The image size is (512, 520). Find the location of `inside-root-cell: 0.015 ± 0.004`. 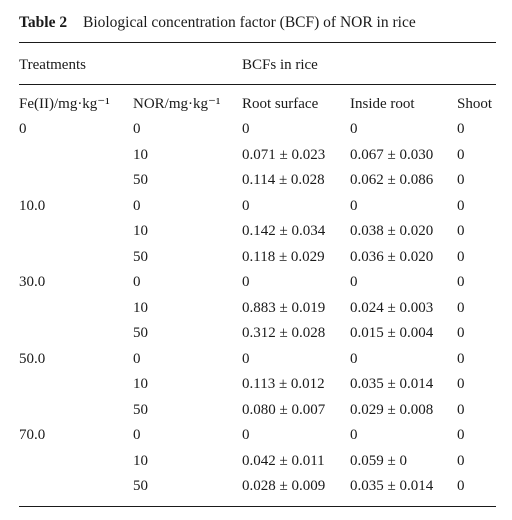

inside-root-cell: 0.015 ± 0.004 is located at coordinates (392, 333).